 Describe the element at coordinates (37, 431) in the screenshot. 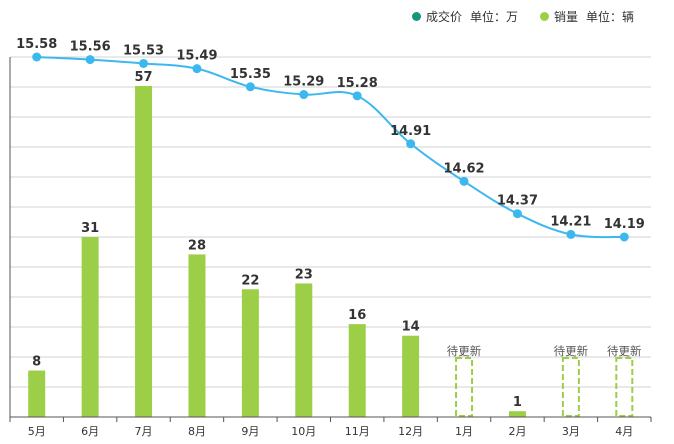

I see `x-tick-label: 5月` at that location.